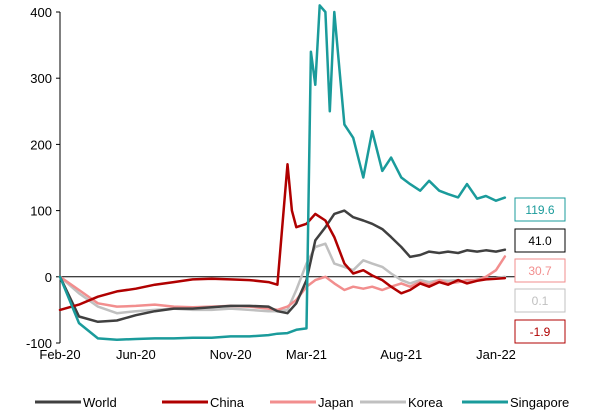 This screenshot has width=590, height=414. Describe the element at coordinates (496, 354) in the screenshot. I see `x-tick-label: Jan-22` at that location.